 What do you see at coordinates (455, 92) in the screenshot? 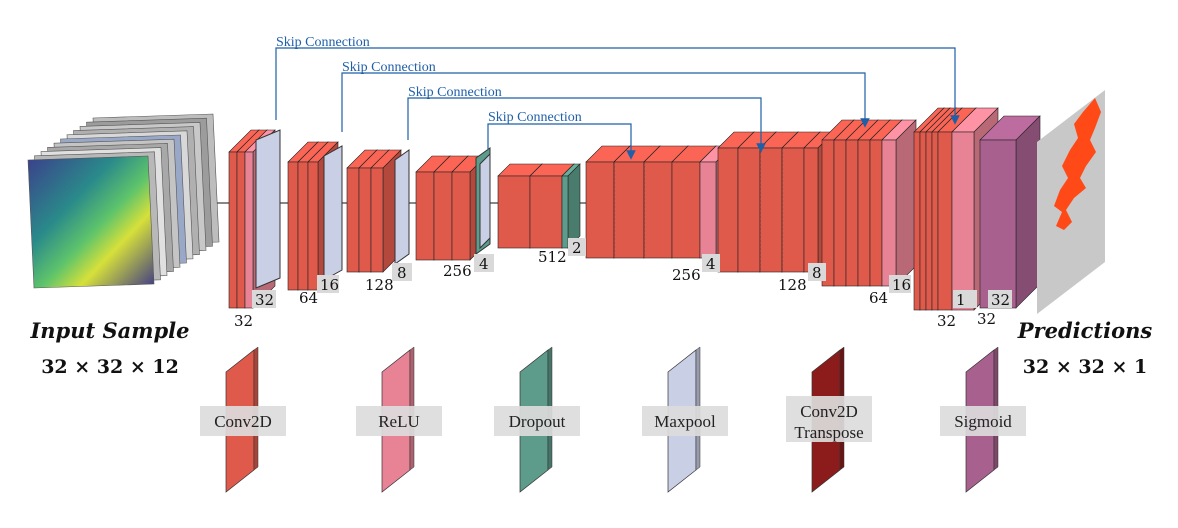
I see `skip-connection-label-3: Skip Connection` at bounding box center [455, 92].